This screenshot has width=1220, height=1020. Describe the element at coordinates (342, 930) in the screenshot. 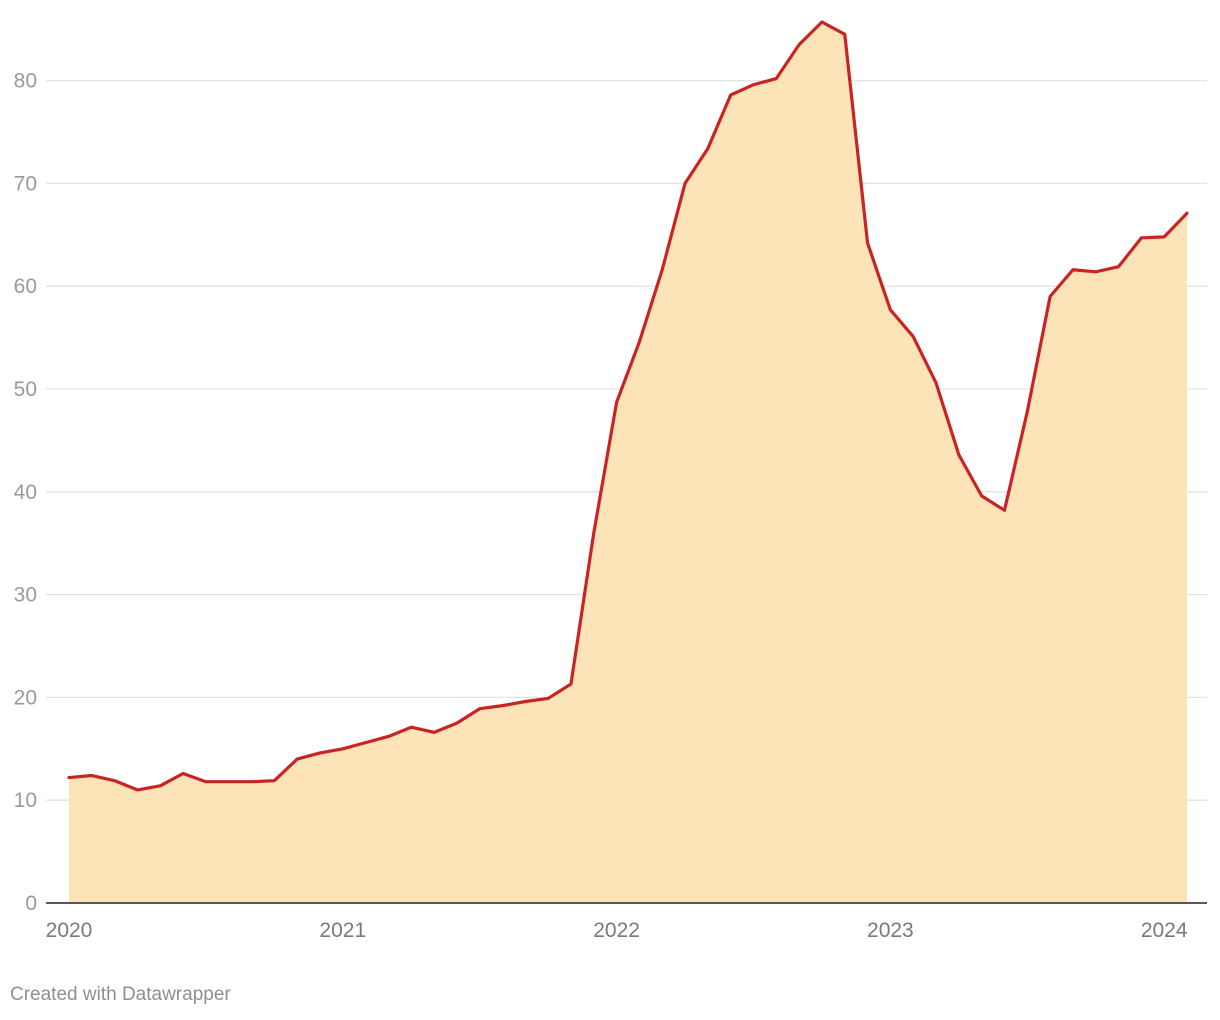

I see `x-tick-label: 2021` at that location.